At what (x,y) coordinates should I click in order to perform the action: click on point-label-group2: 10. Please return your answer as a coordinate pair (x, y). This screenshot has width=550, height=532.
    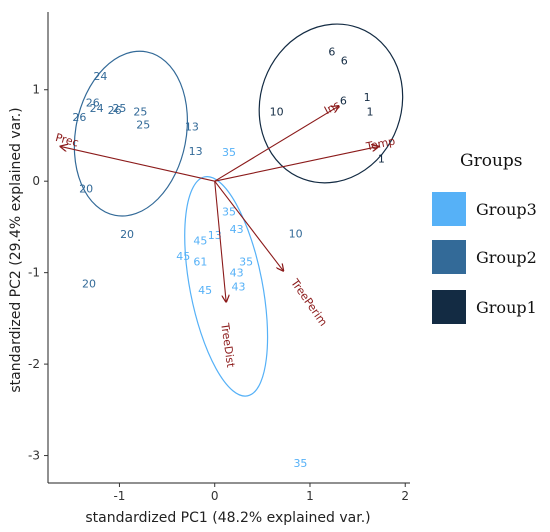
    Looking at the image, I should click on (296, 233).